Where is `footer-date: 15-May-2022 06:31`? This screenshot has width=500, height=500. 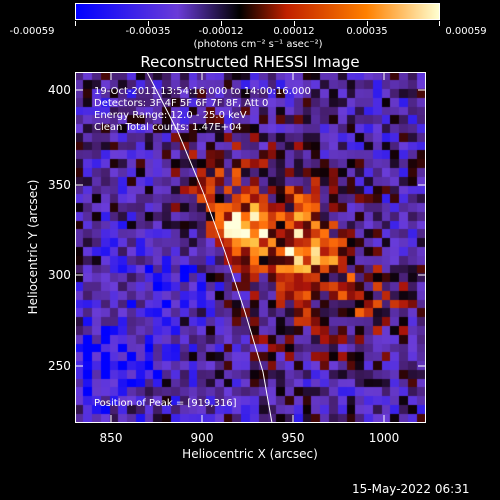
footer-date: 15-May-2022 06:31 is located at coordinates (411, 489).